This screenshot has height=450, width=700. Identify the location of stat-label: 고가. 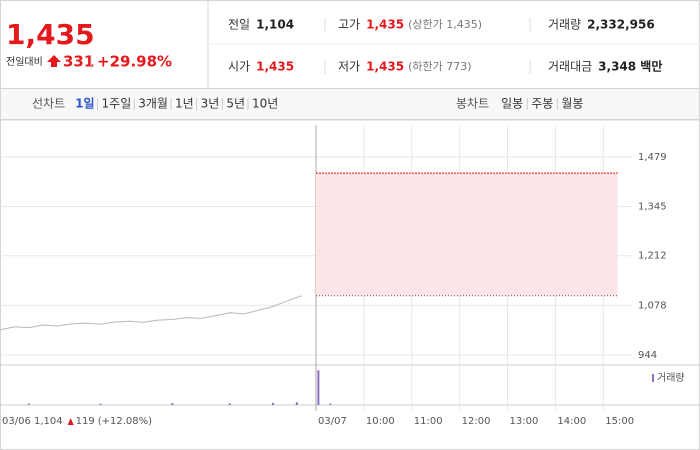
(349, 25).